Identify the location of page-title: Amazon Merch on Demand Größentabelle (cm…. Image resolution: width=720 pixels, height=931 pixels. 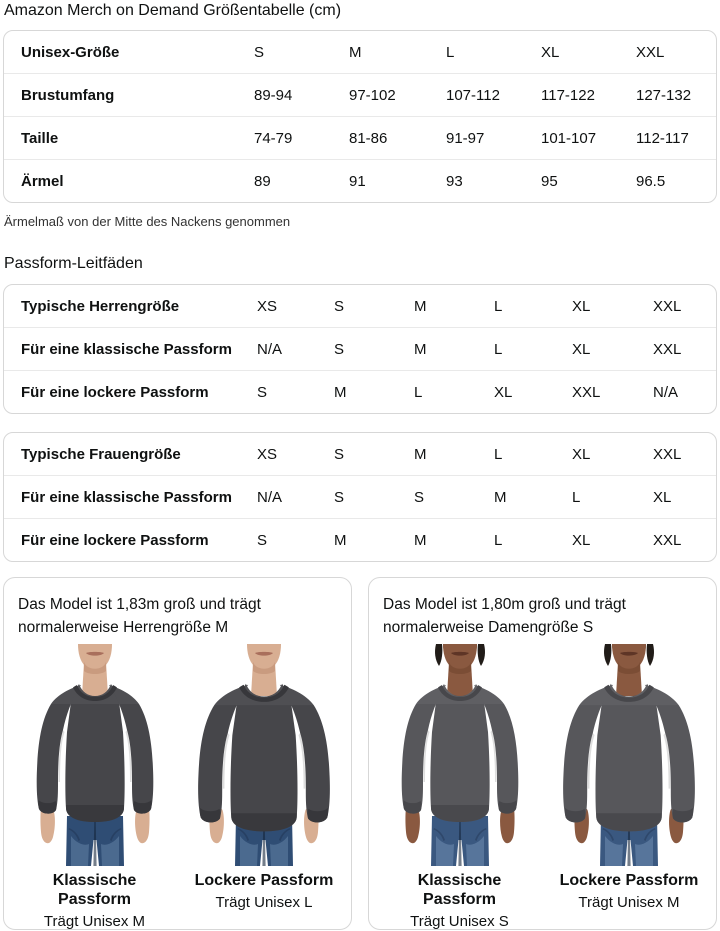
(173, 10).